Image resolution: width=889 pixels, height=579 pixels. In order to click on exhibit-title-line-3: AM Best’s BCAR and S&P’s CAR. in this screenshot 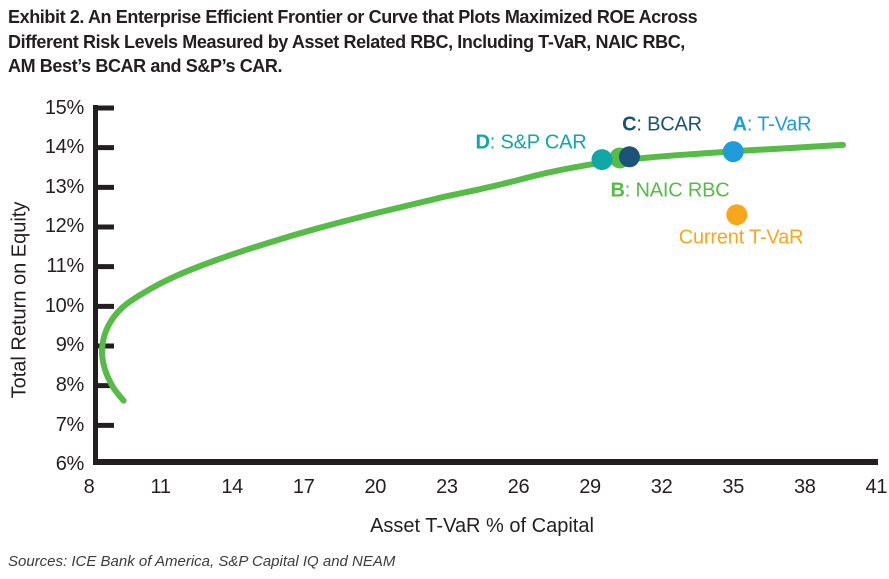, I will do `click(145, 66)`.